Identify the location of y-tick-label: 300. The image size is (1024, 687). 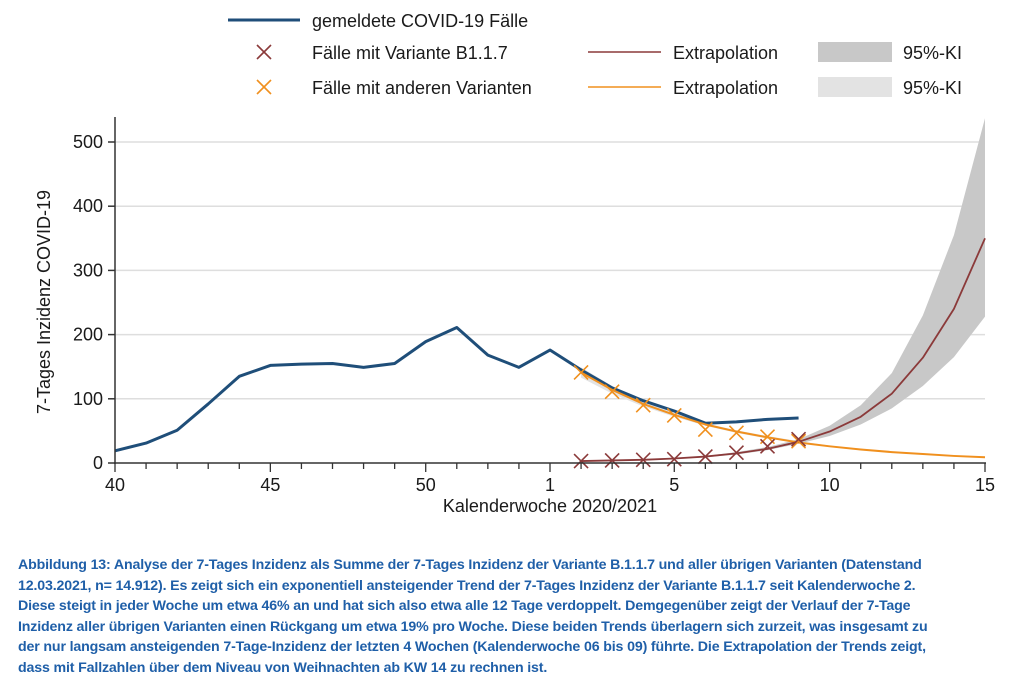
(88, 270).